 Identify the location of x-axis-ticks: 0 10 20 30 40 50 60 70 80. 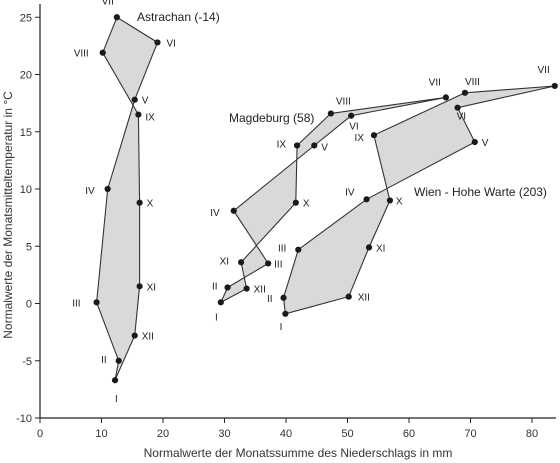
(287, 429).